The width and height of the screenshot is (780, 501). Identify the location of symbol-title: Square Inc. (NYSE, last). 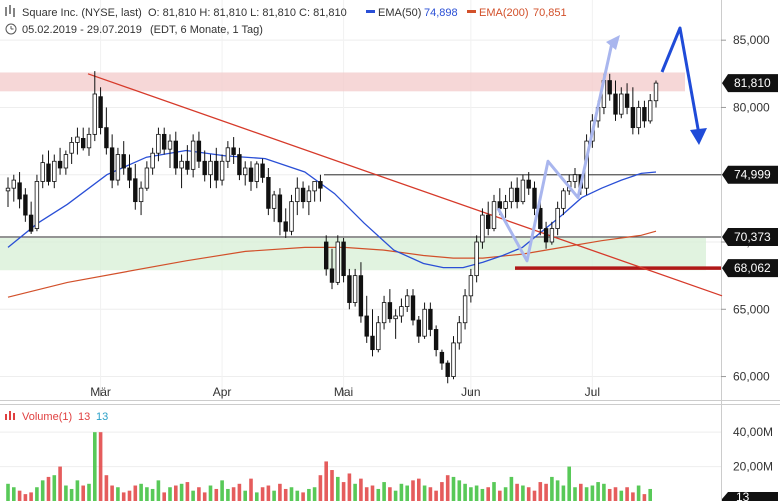
(82, 13).